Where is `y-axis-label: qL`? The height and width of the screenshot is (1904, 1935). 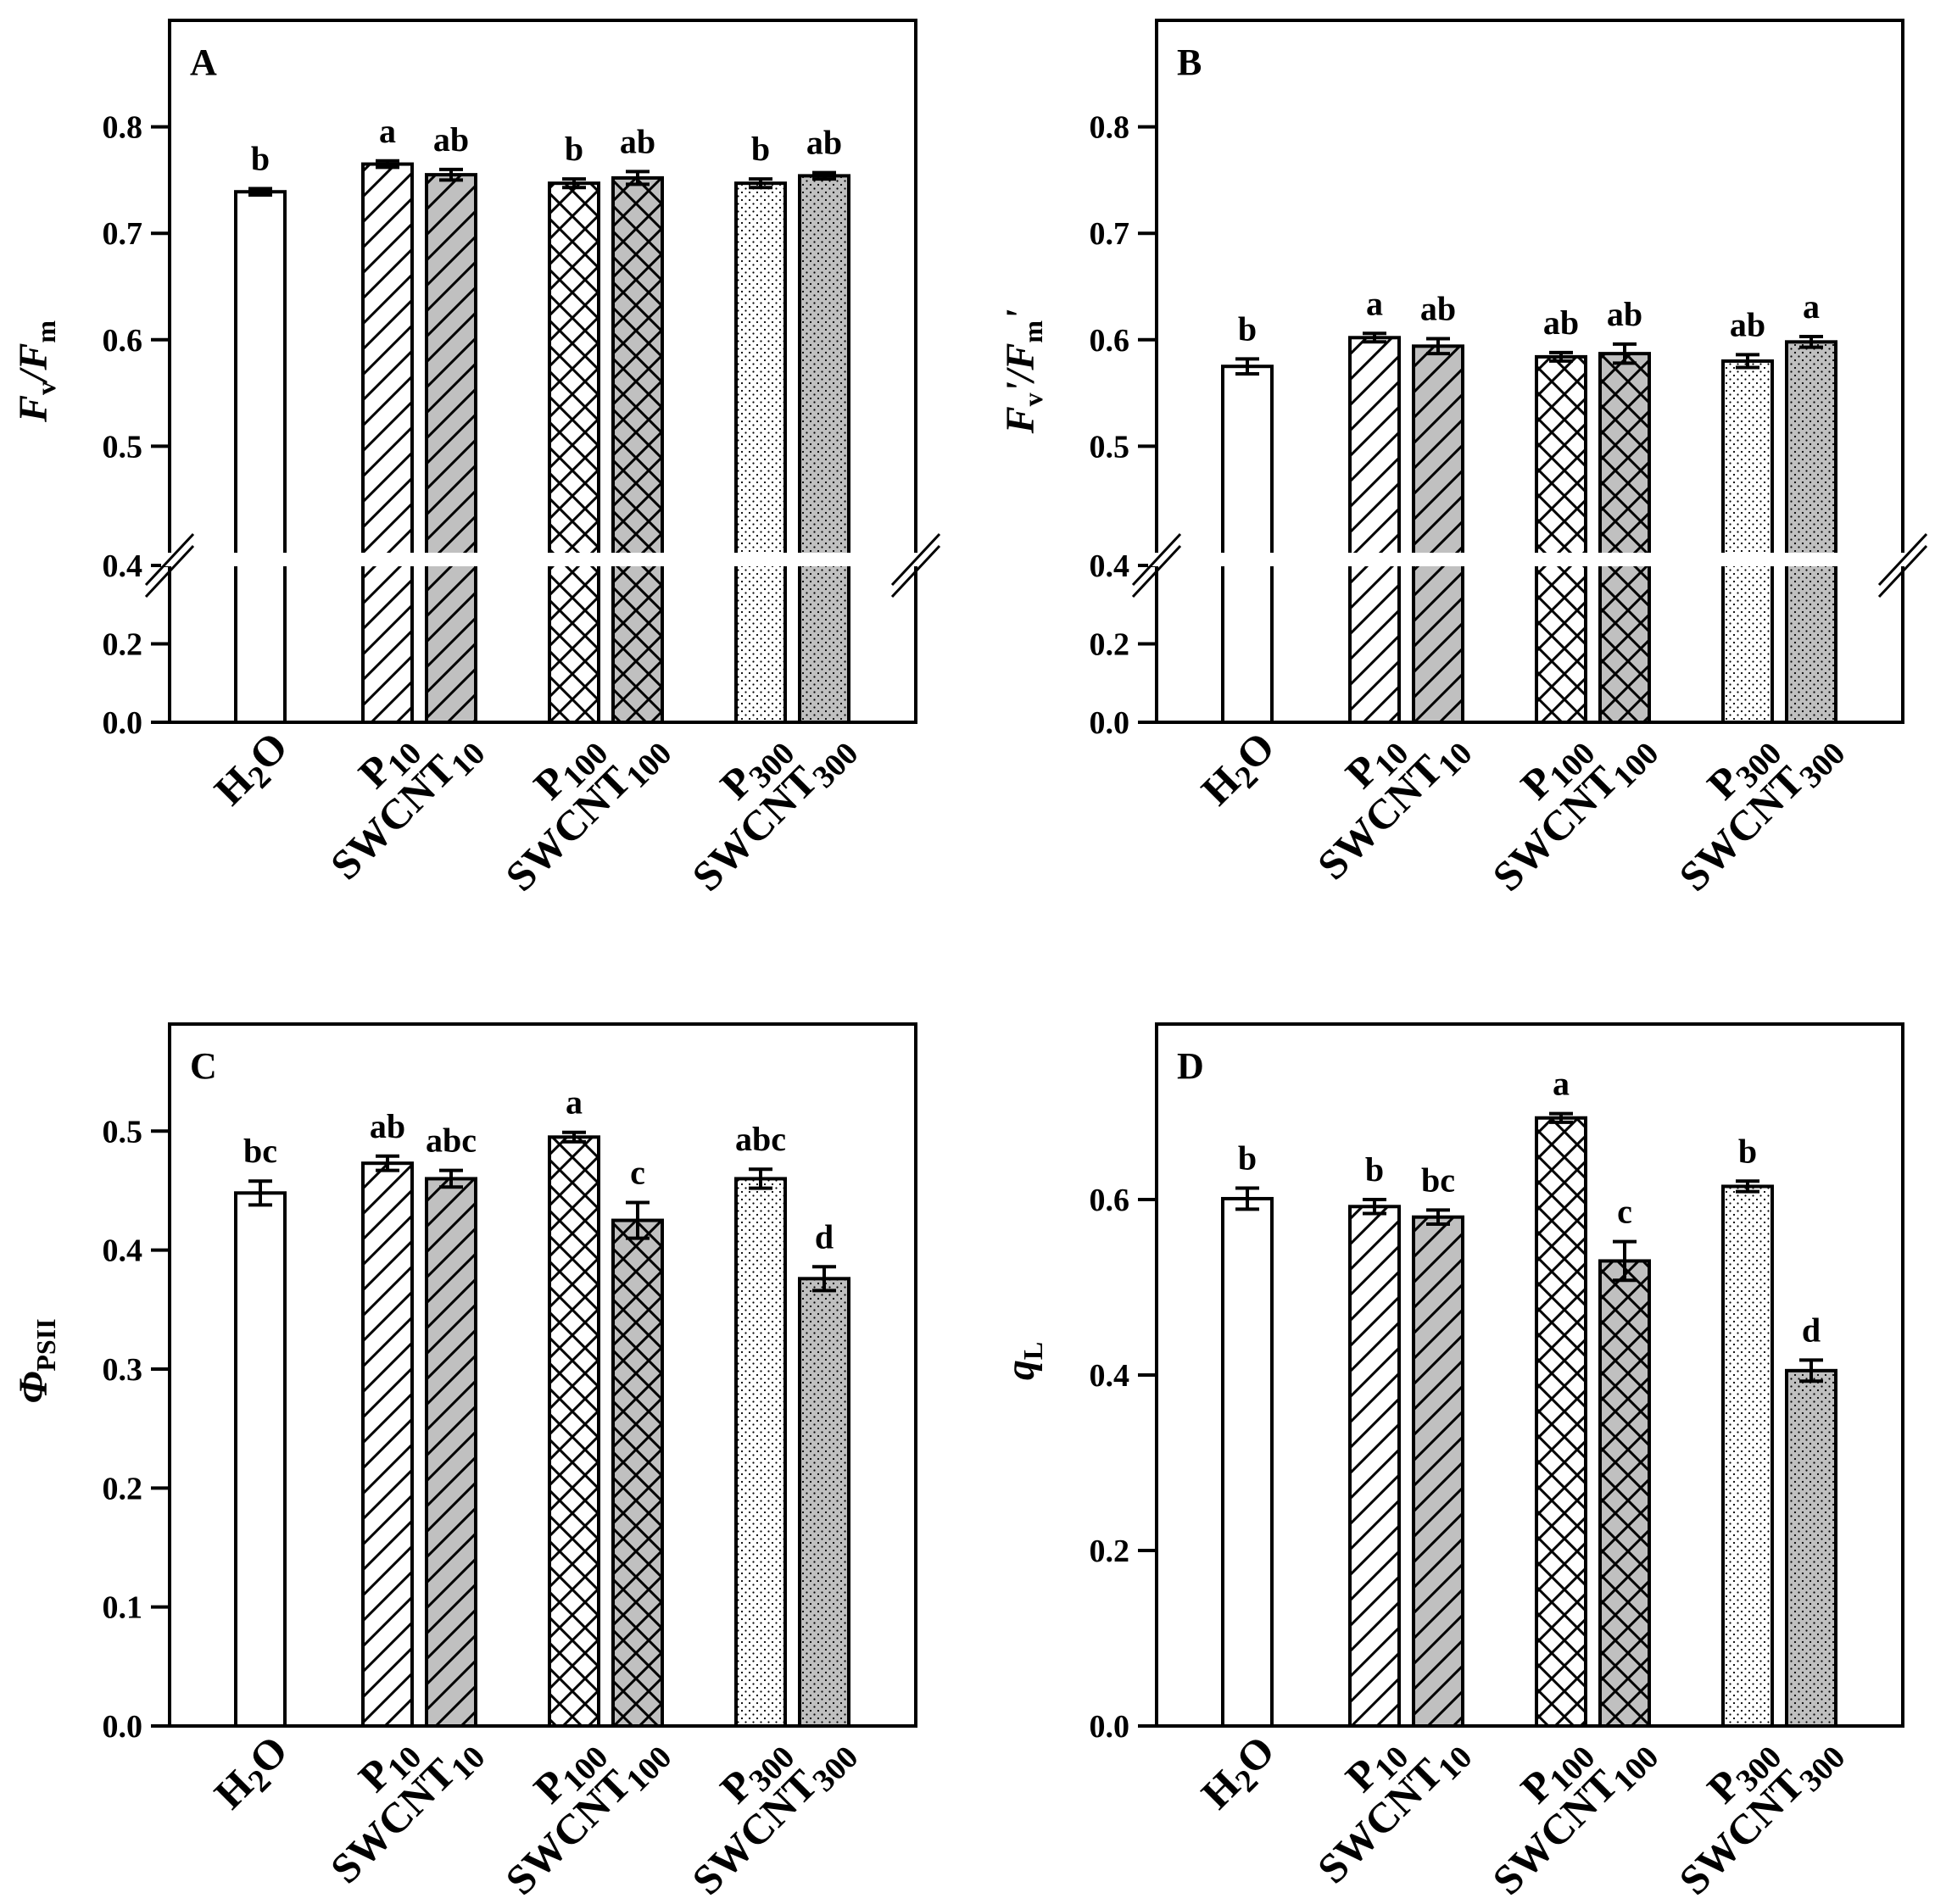
y-axis-label: qL is located at coordinates (1023, 1361).